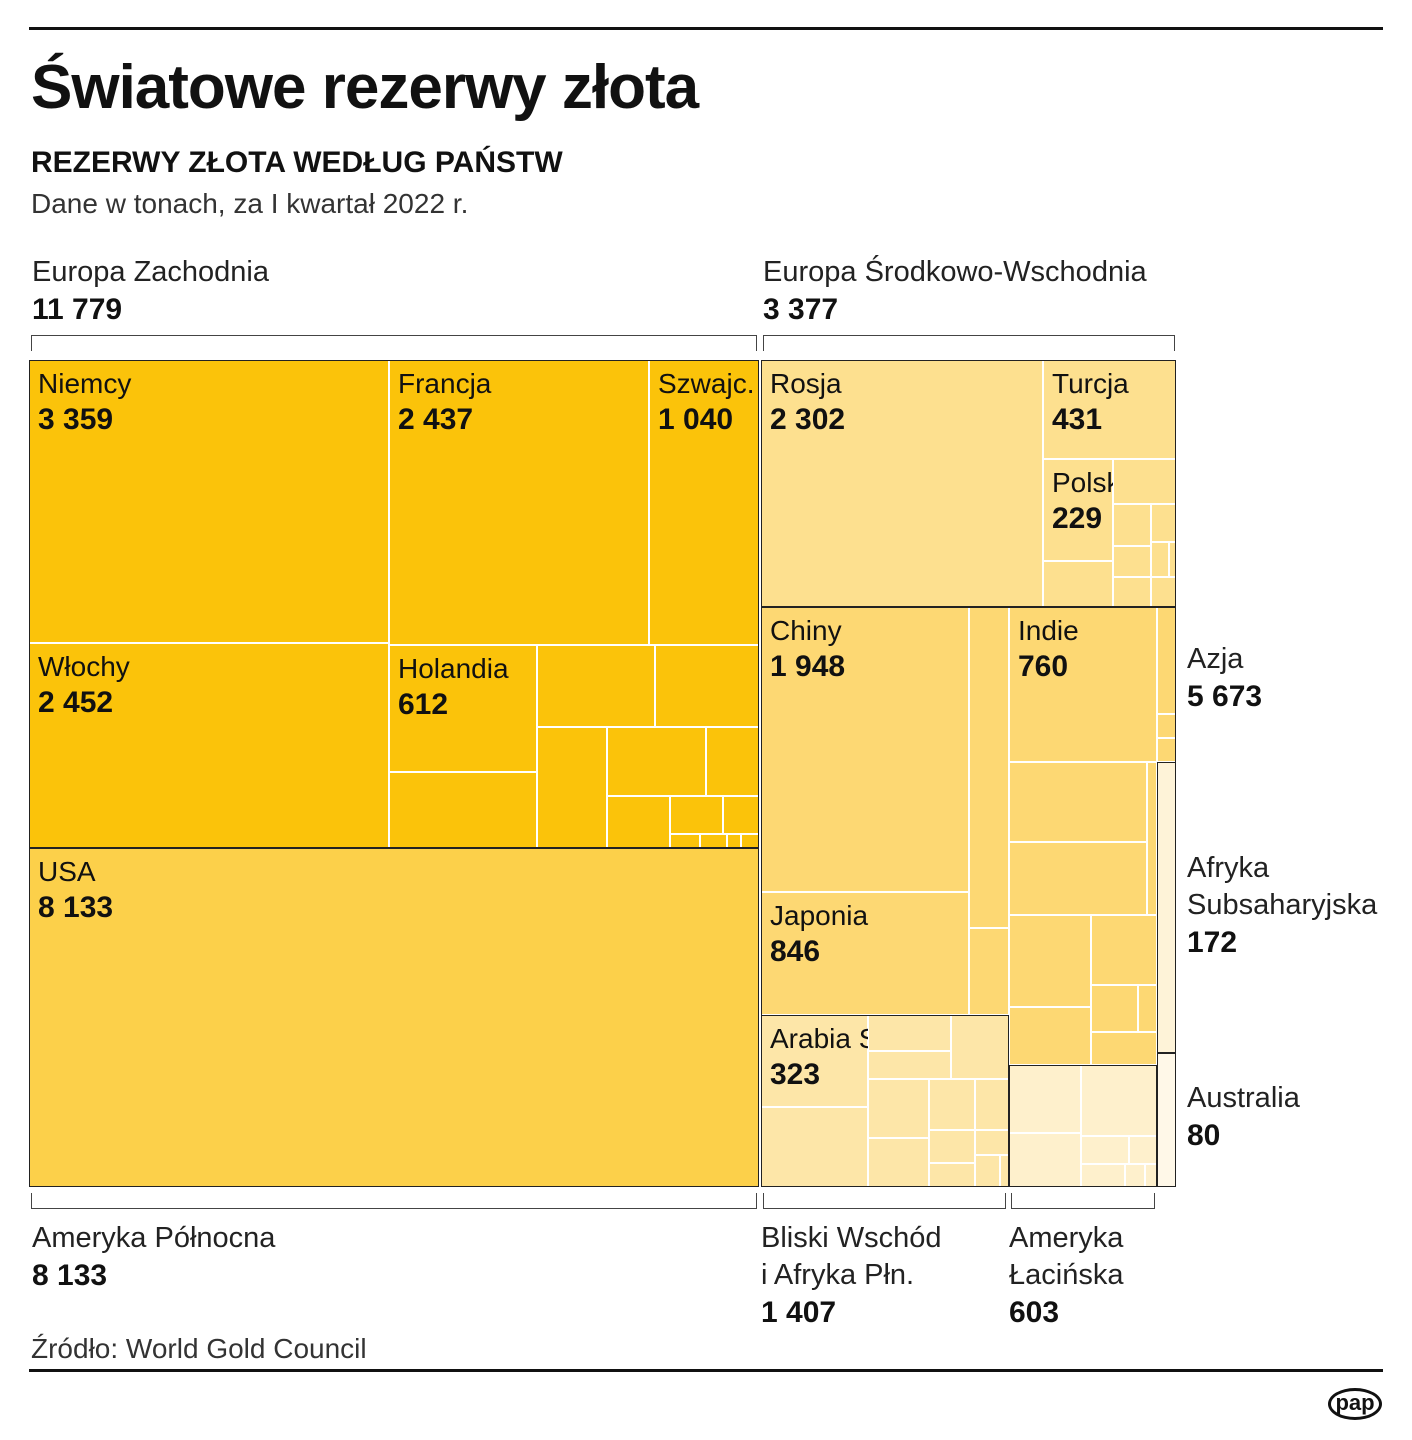 The width and height of the screenshot is (1412, 1440). What do you see at coordinates (444, 402) in the screenshot?
I see `country-label: Francja 2 437` at bounding box center [444, 402].